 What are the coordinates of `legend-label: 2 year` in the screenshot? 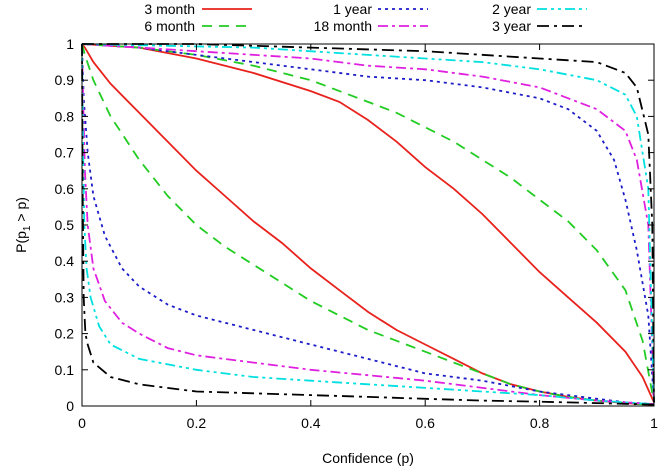 It's located at (511, 9).